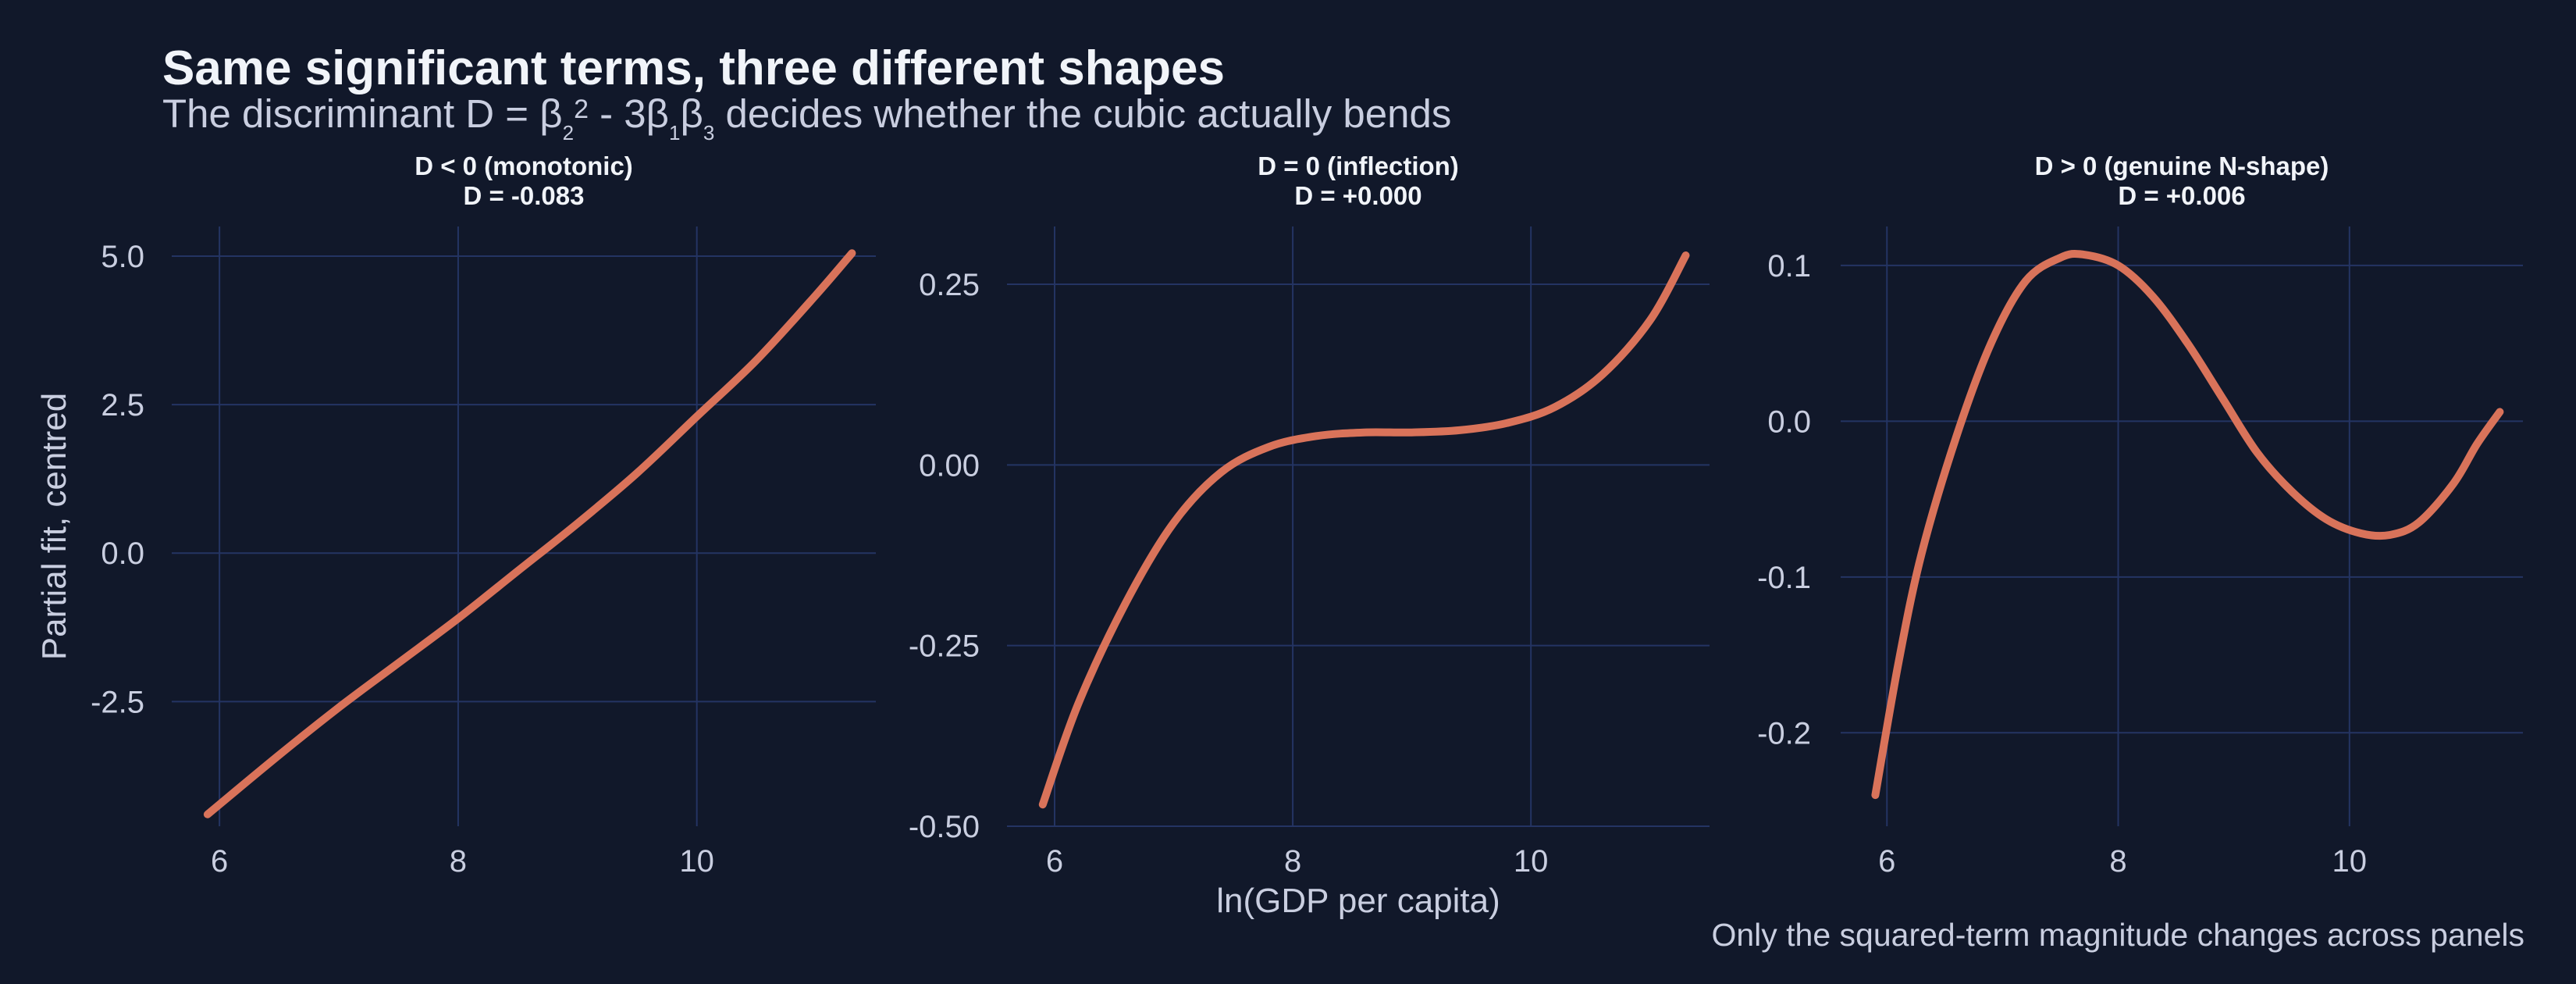 This screenshot has width=2576, height=984. I want to click on panel-1-ytick-label: 5.0, so click(122, 257).